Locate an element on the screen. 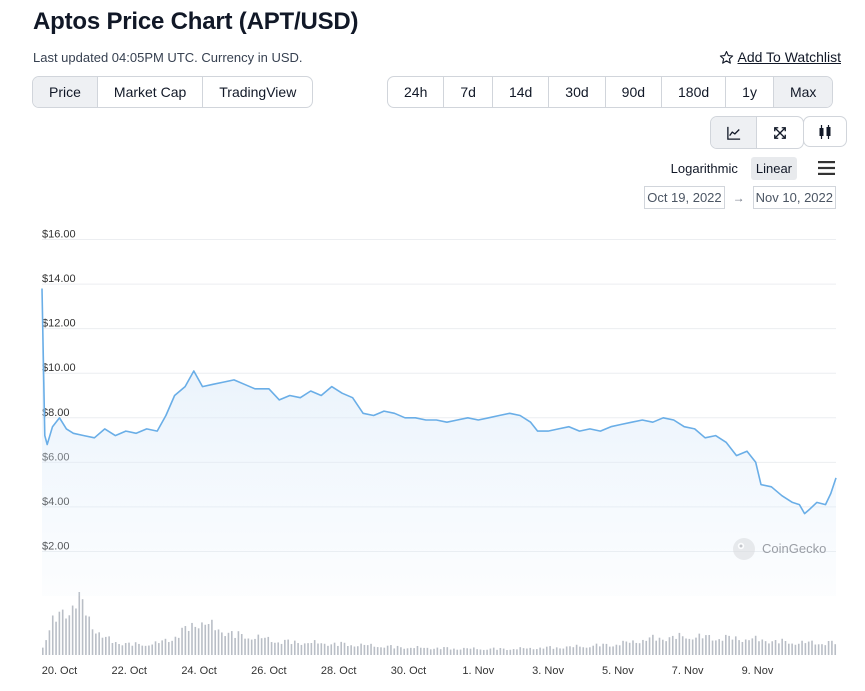 The image size is (865, 691). date-from-input: Oct 19, 2022 is located at coordinates (684, 197).